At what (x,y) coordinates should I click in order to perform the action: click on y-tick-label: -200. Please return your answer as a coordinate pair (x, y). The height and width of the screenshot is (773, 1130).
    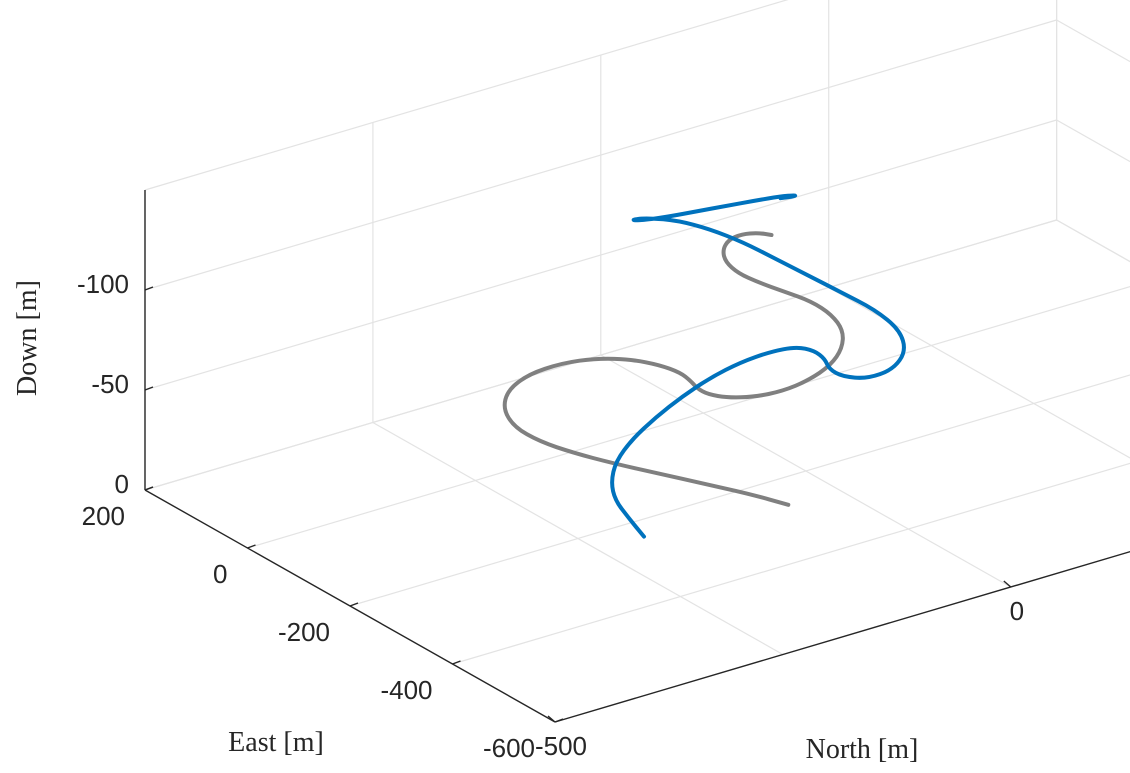
    Looking at the image, I should click on (304, 632).